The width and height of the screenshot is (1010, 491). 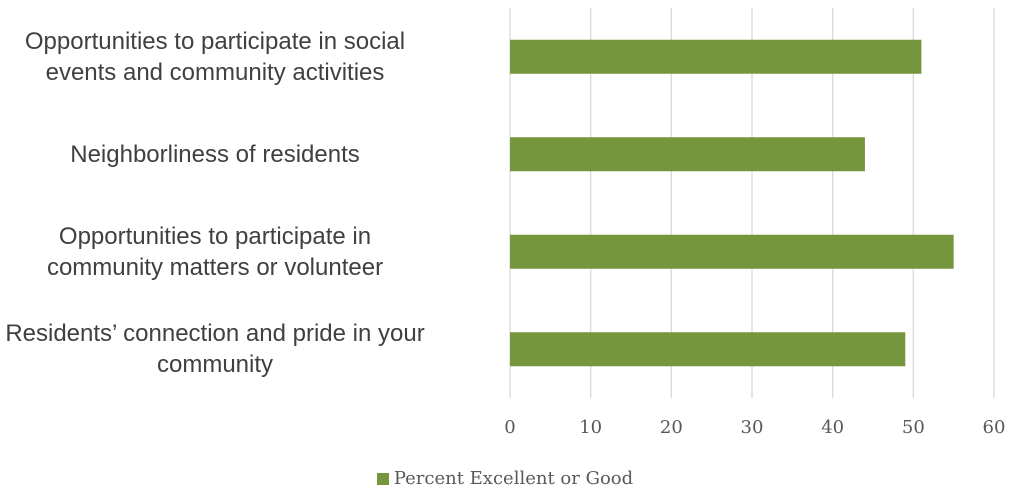 I want to click on x-tick-label-30: 30, so click(x=752, y=427).